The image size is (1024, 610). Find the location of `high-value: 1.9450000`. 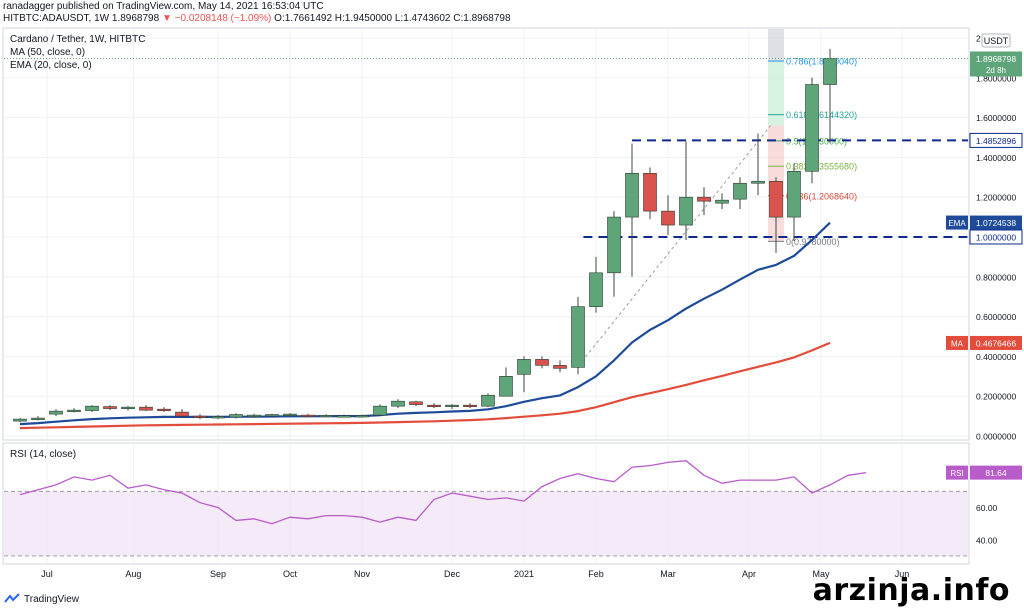

high-value: 1.9450000 is located at coordinates (368, 18).